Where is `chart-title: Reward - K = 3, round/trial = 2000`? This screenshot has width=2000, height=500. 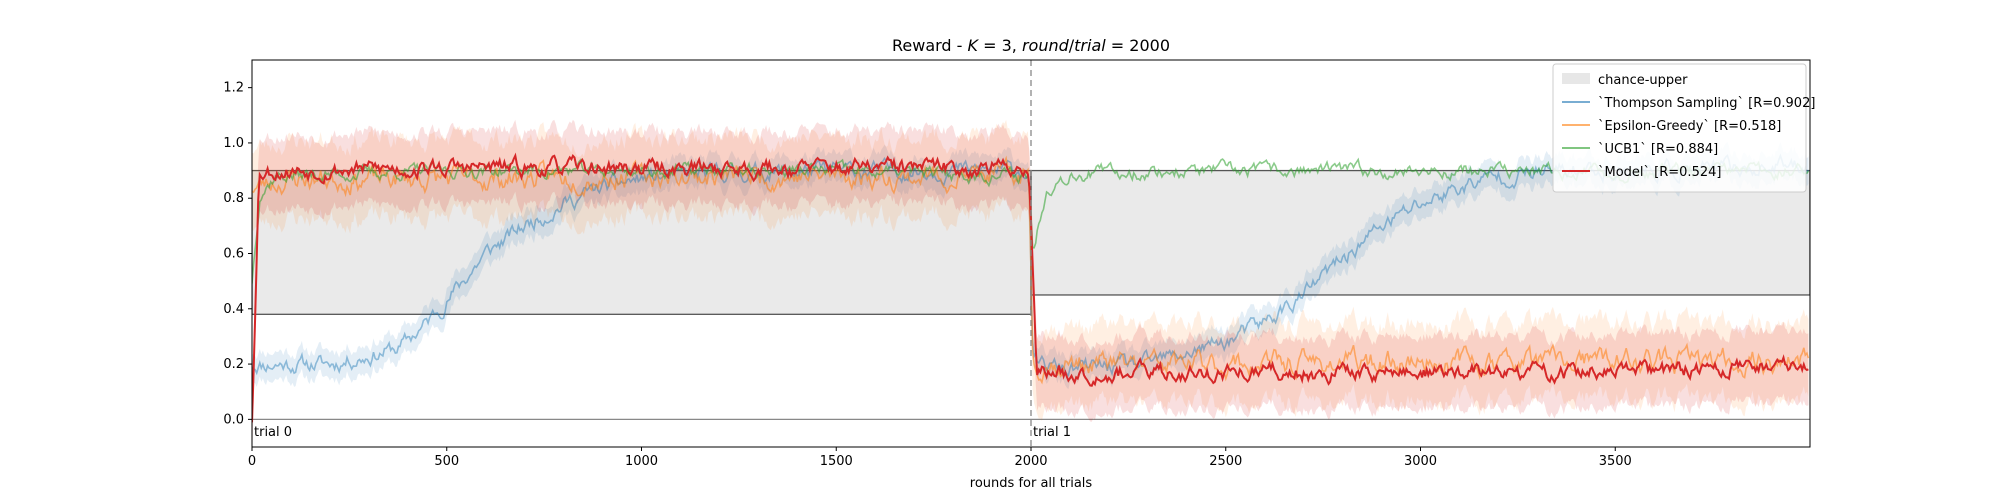
chart-title: Reward - K = 3, round/trial = 2000 is located at coordinates (1031, 45).